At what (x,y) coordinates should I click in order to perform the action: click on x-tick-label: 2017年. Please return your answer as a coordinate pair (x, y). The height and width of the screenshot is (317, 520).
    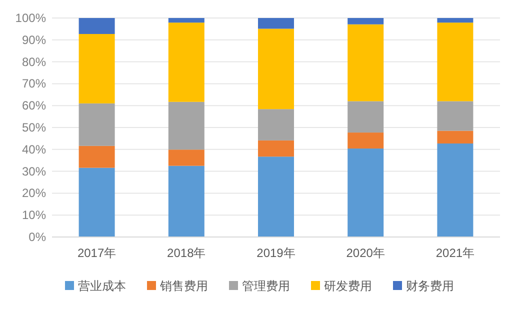
    Looking at the image, I should click on (96, 253).